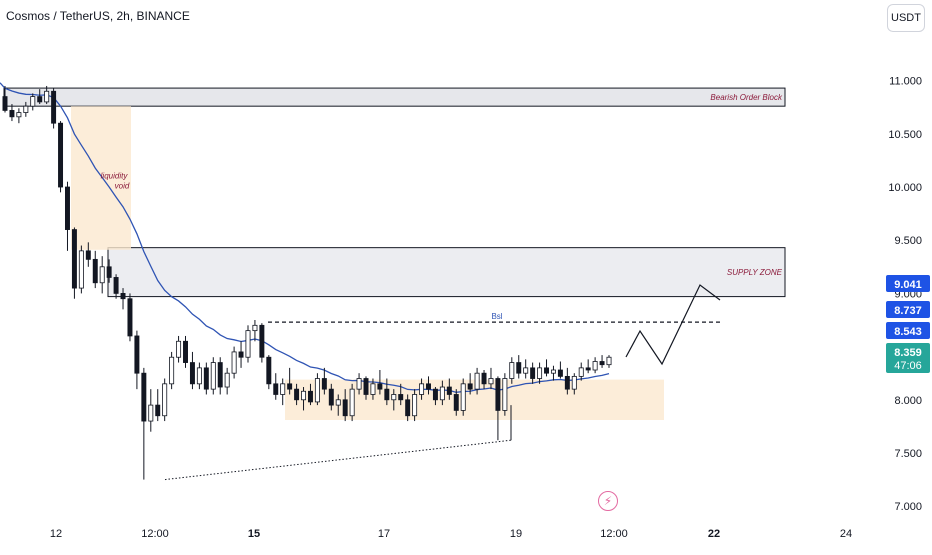 The height and width of the screenshot is (555, 932). Describe the element at coordinates (496, 316) in the screenshot. I see `bsl-label: Bsl` at that location.